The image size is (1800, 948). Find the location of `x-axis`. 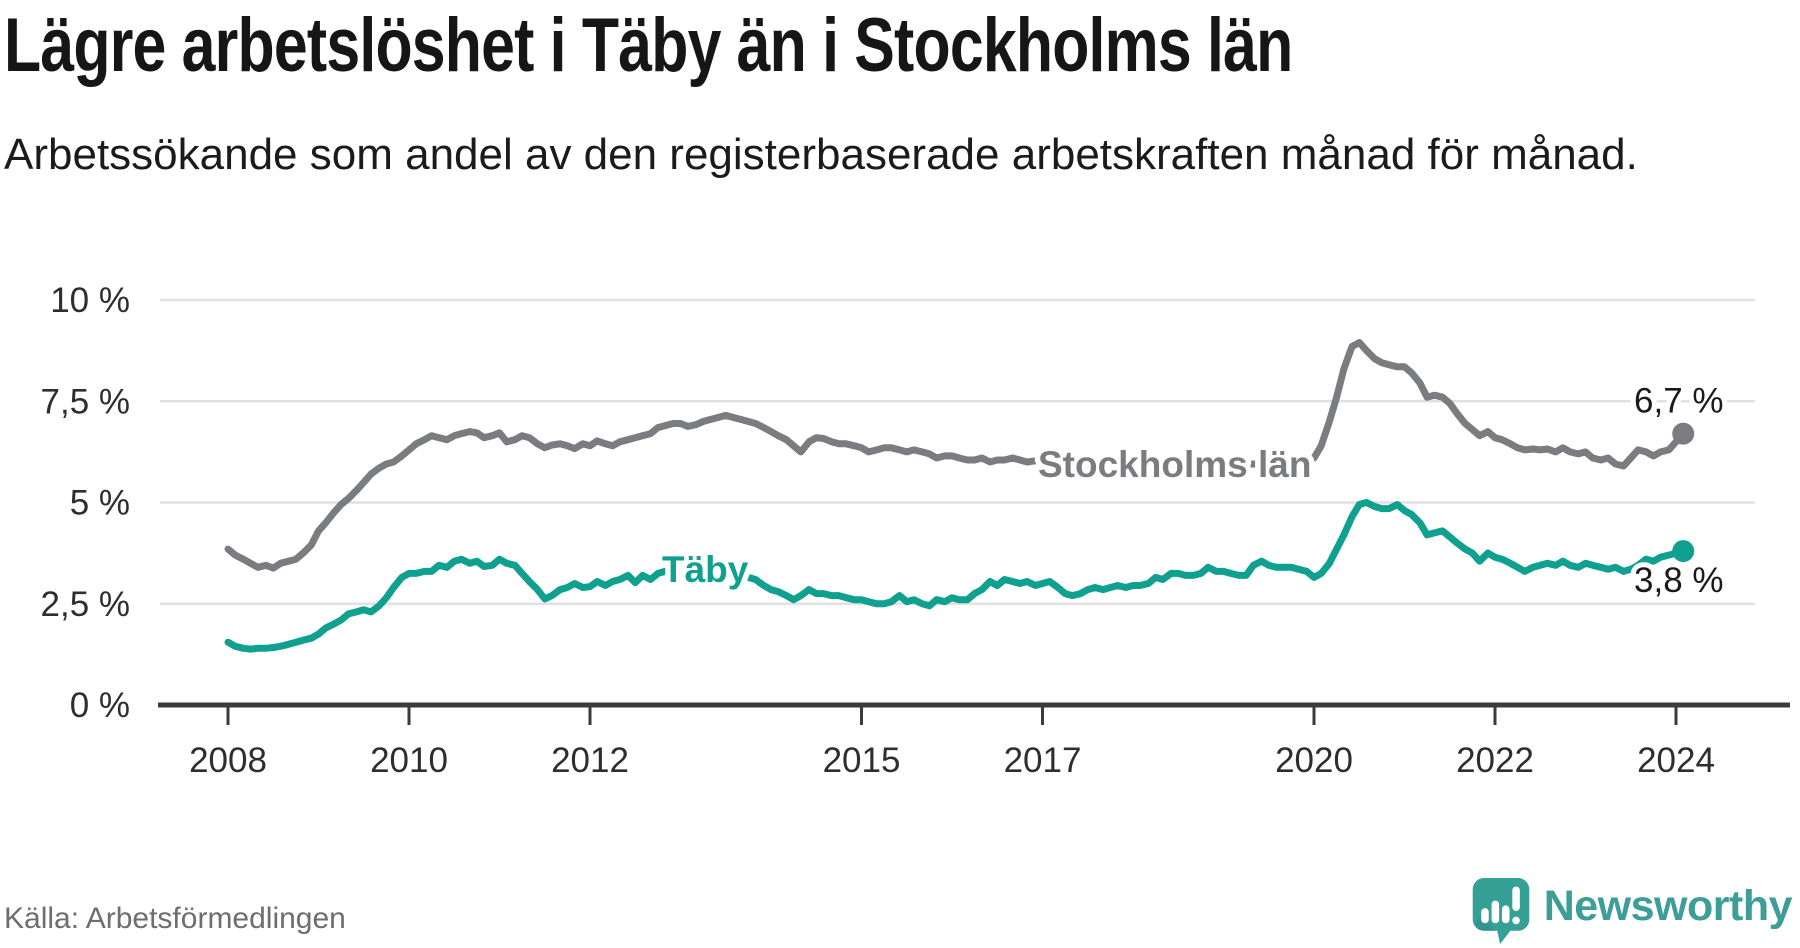

x-axis is located at coordinates (974, 713).